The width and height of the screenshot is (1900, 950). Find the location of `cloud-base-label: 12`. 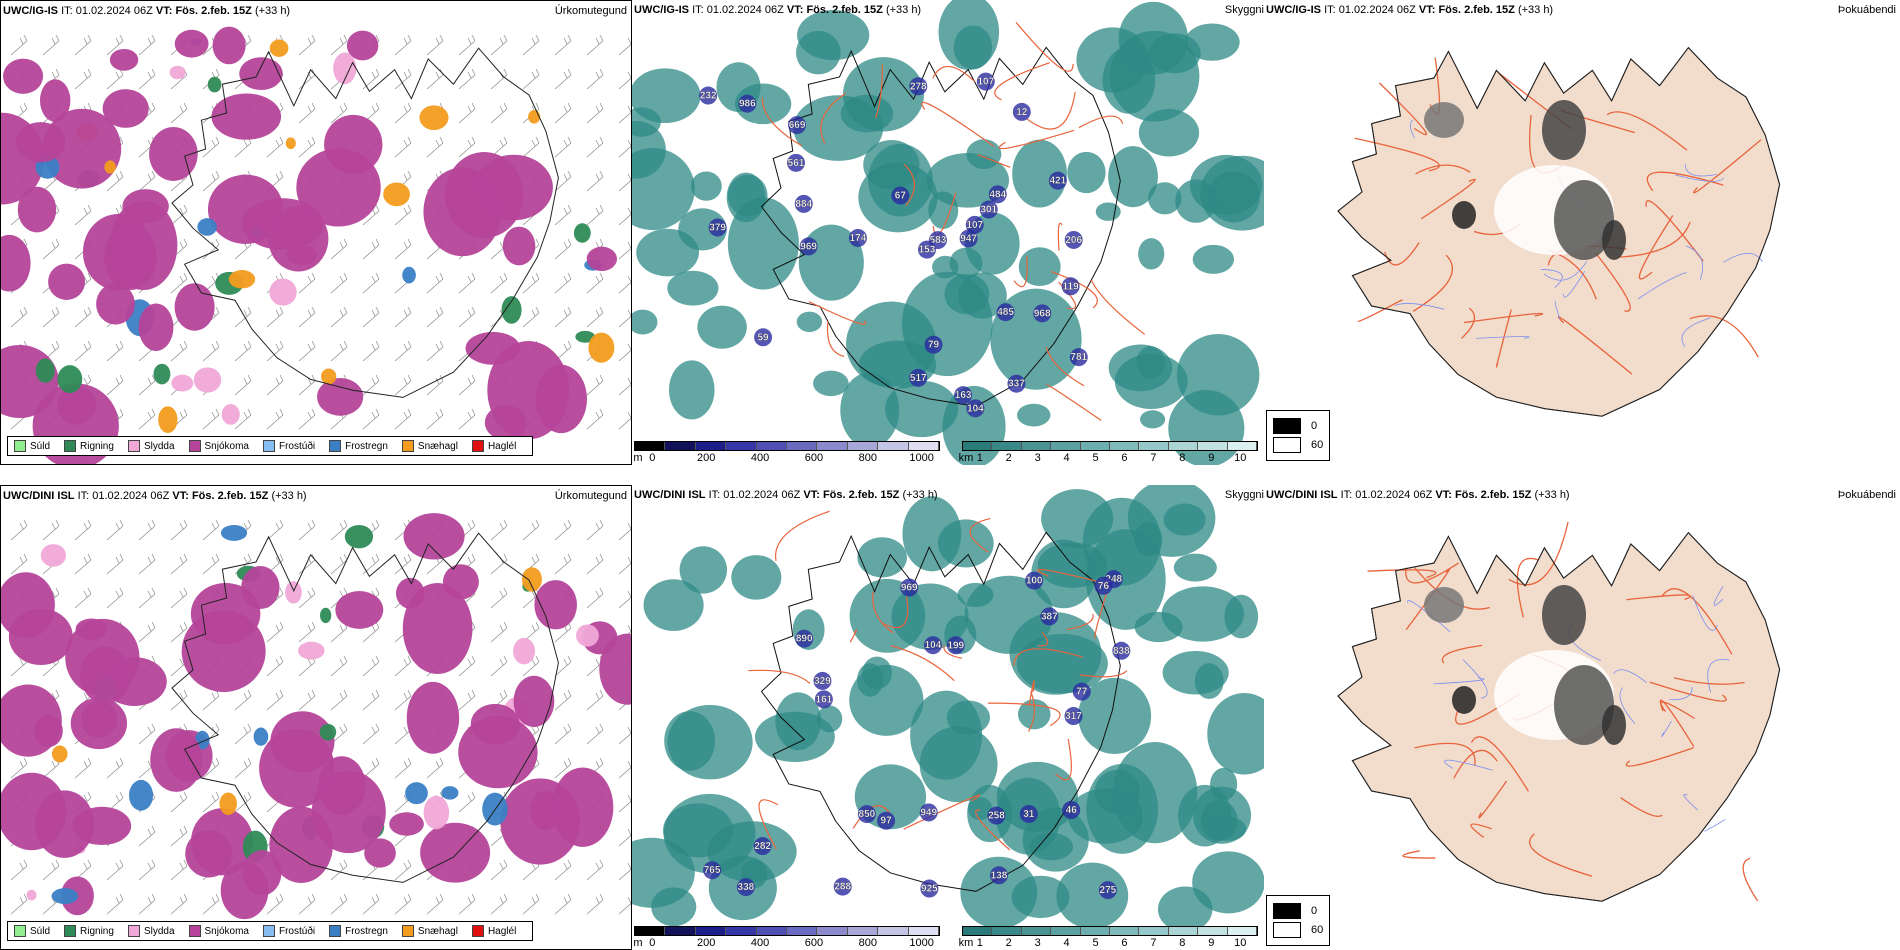

cloud-base-label: 12 is located at coordinates (1022, 112).